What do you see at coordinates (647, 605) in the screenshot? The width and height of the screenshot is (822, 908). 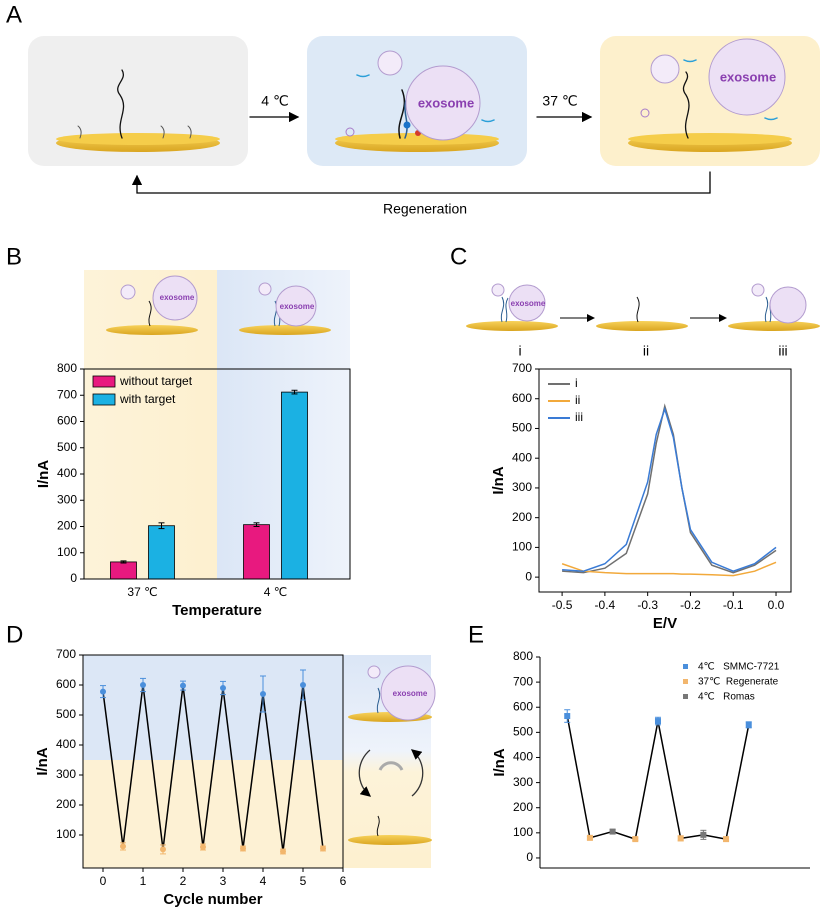 I see `x-tick-label: -0.3` at bounding box center [647, 605].